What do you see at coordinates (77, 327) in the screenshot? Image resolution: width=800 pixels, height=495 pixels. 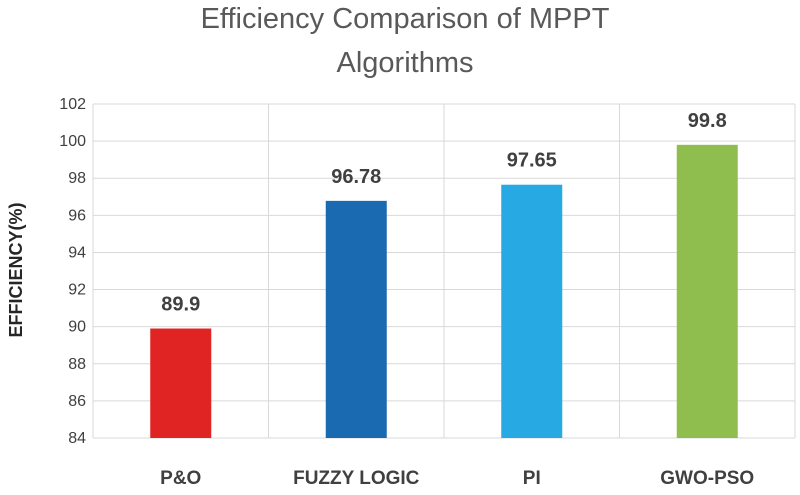 I see `y-tick-label: 90` at bounding box center [77, 327].